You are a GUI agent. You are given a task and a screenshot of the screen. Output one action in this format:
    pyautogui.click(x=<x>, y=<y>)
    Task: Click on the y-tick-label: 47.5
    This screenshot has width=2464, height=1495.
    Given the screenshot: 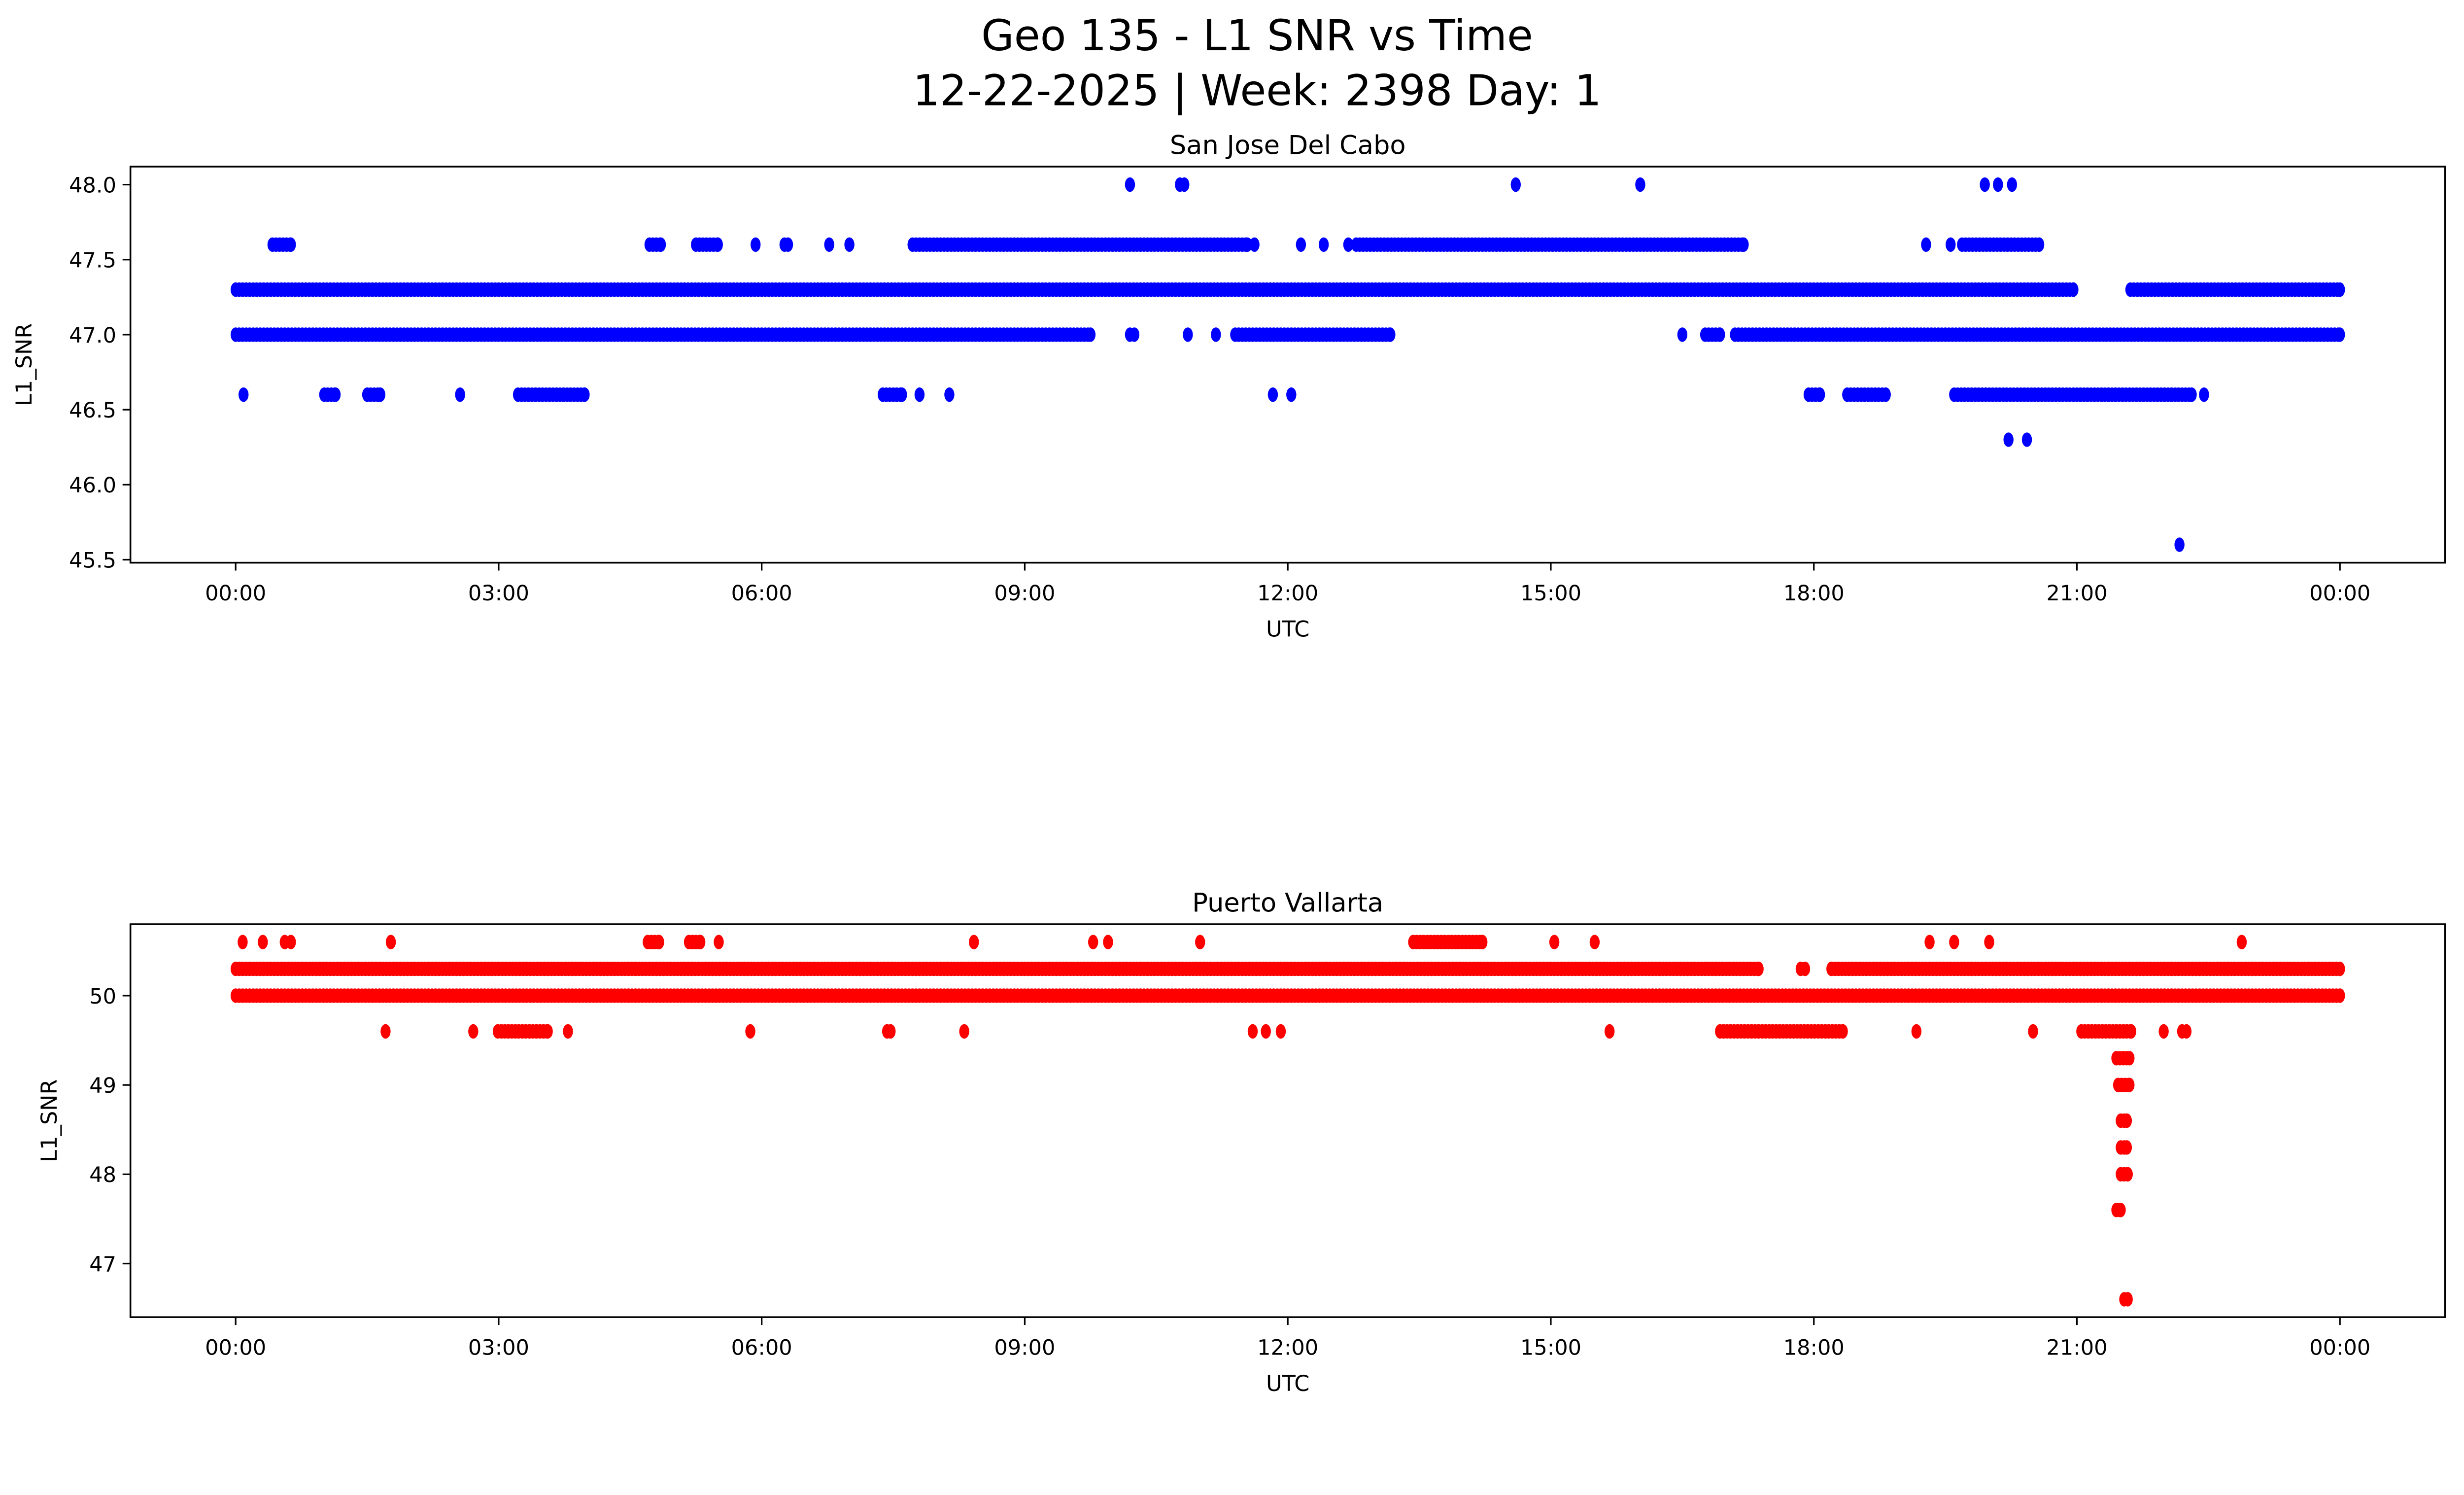 What is the action you would take?
    pyautogui.click(x=92, y=260)
    